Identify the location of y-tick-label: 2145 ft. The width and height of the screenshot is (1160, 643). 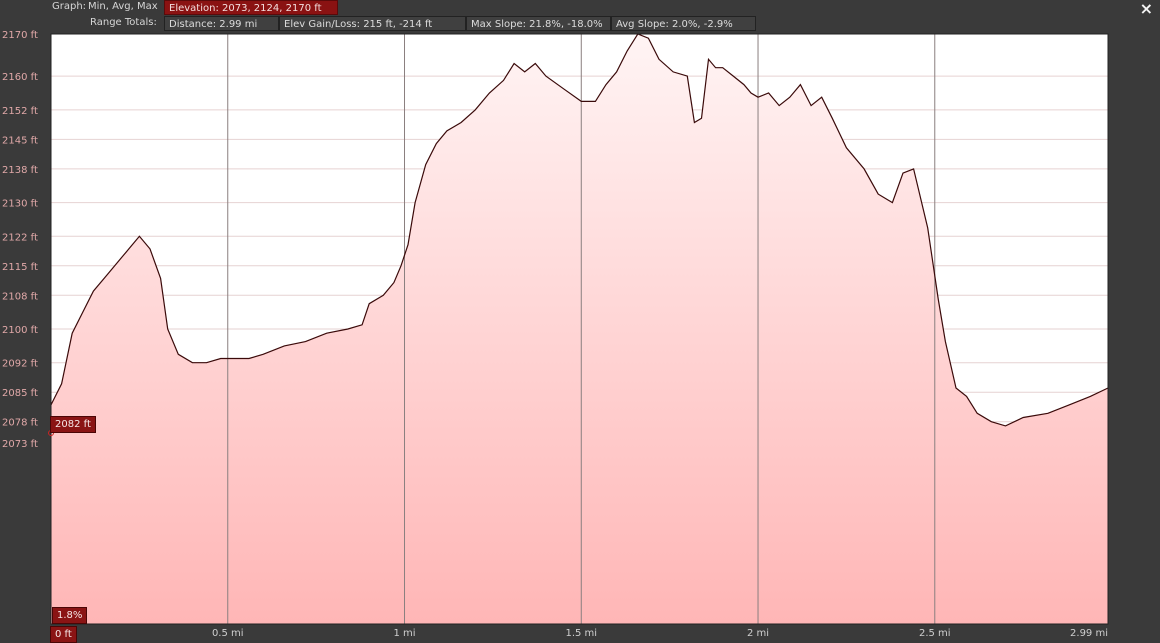
(20, 140).